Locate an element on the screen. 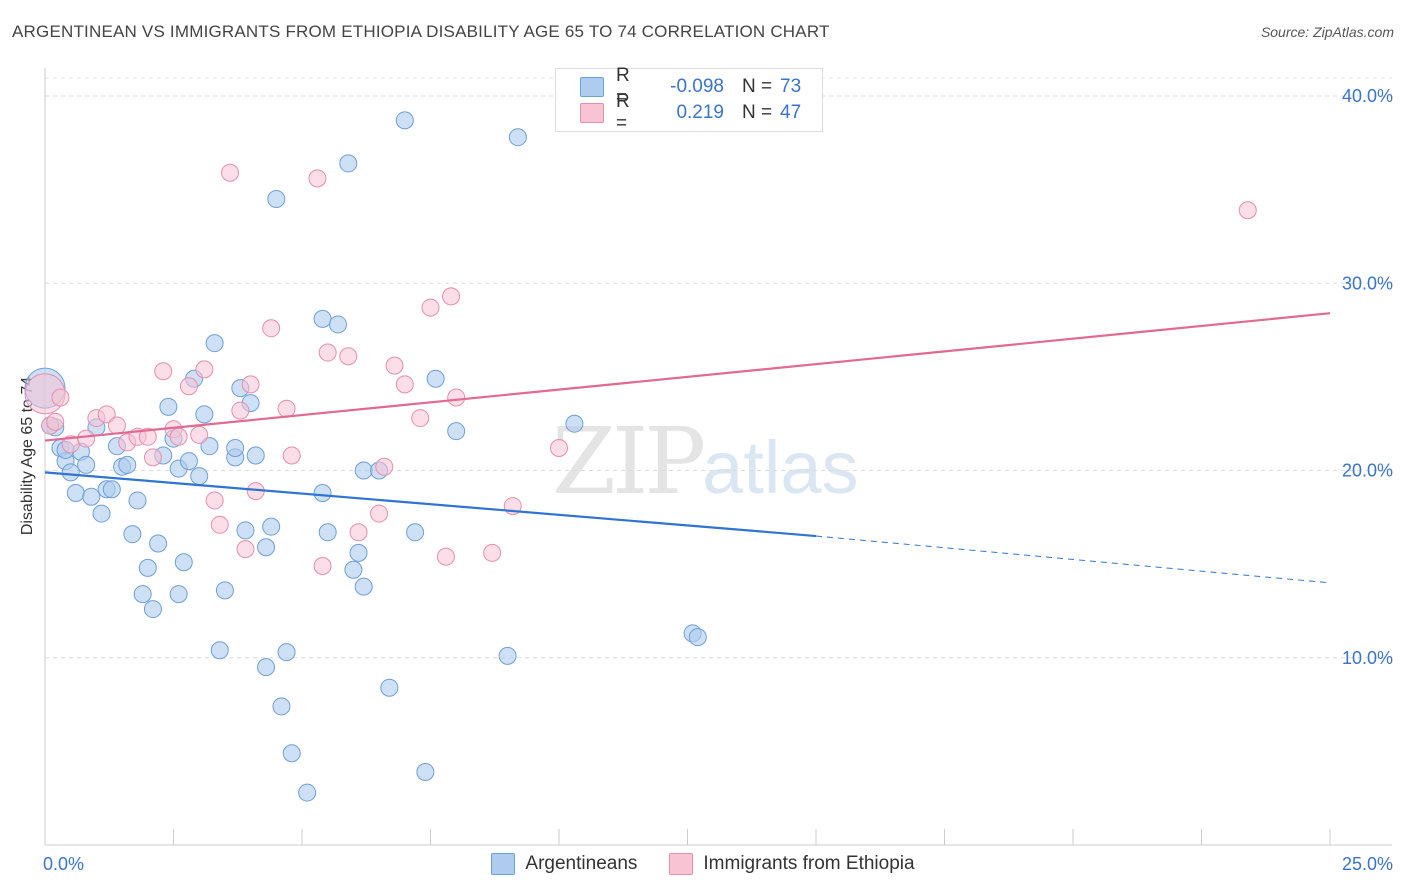  series-legend-label: Argentineans is located at coordinates (581, 863).